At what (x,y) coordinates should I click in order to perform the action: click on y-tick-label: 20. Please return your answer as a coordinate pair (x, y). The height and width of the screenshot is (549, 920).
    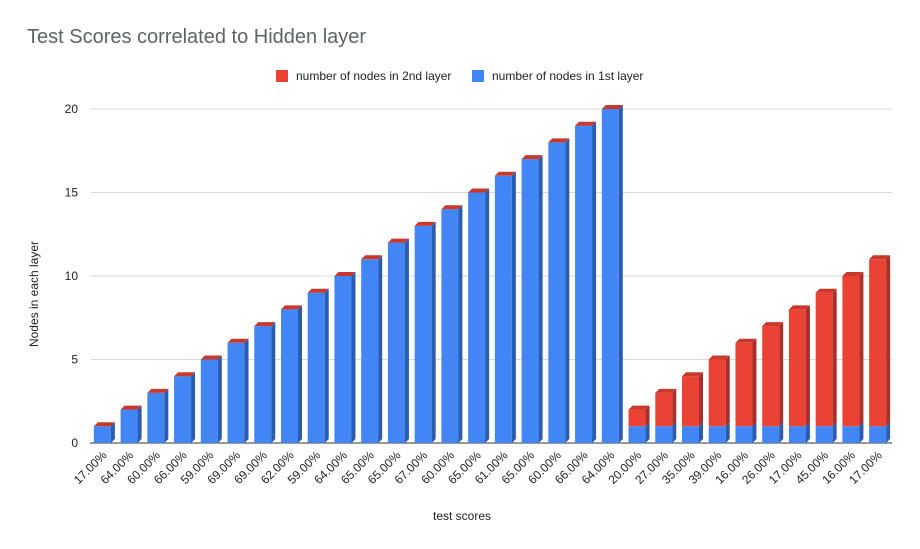
    Looking at the image, I should click on (72, 109).